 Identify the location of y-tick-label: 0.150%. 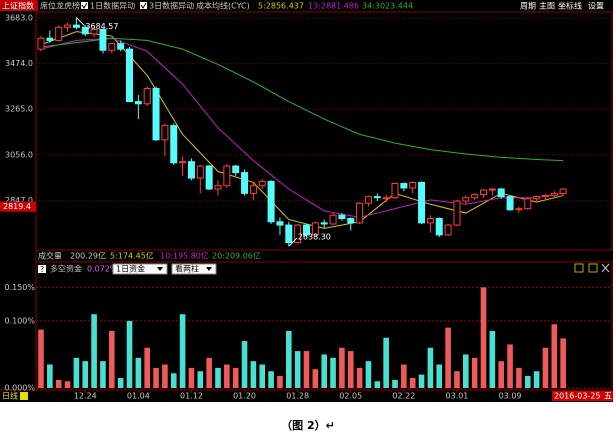
(19, 287).